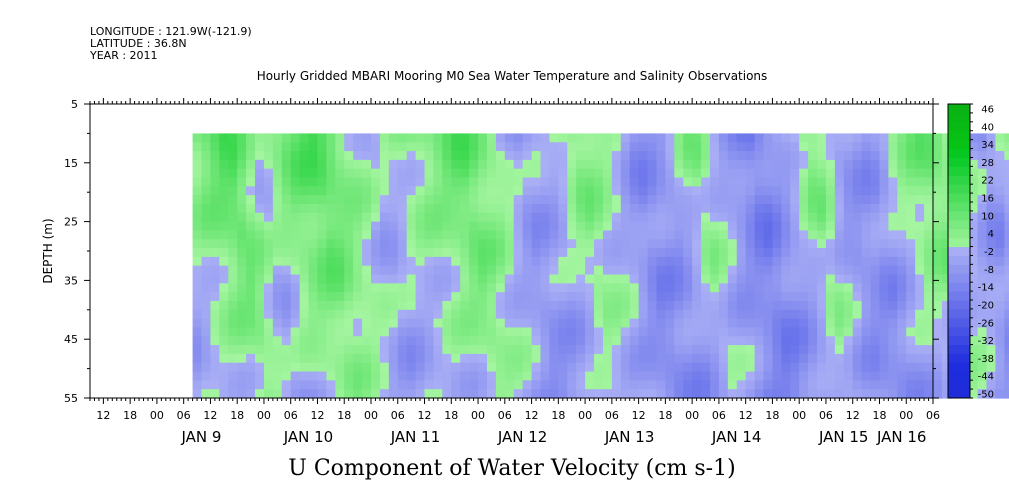 The image size is (1009, 504). I want to click on y-axis-label: DEPTH (m), so click(48, 250).